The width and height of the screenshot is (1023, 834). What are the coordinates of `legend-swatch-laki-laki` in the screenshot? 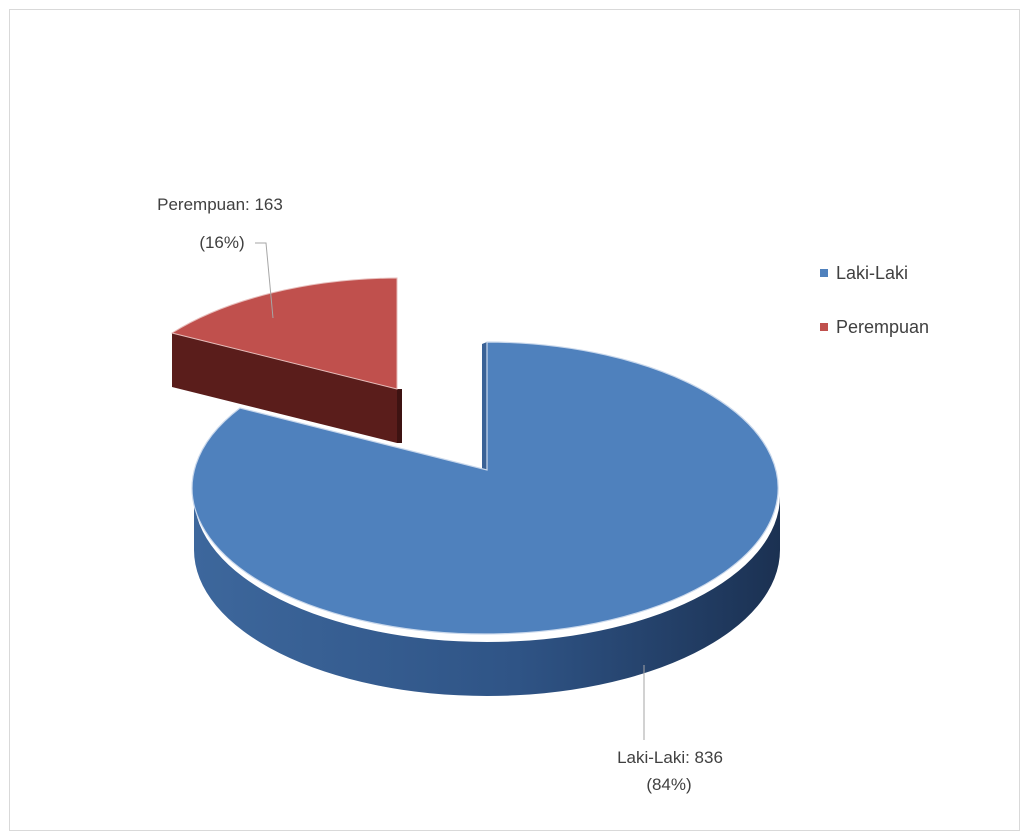 It's located at (824, 273).